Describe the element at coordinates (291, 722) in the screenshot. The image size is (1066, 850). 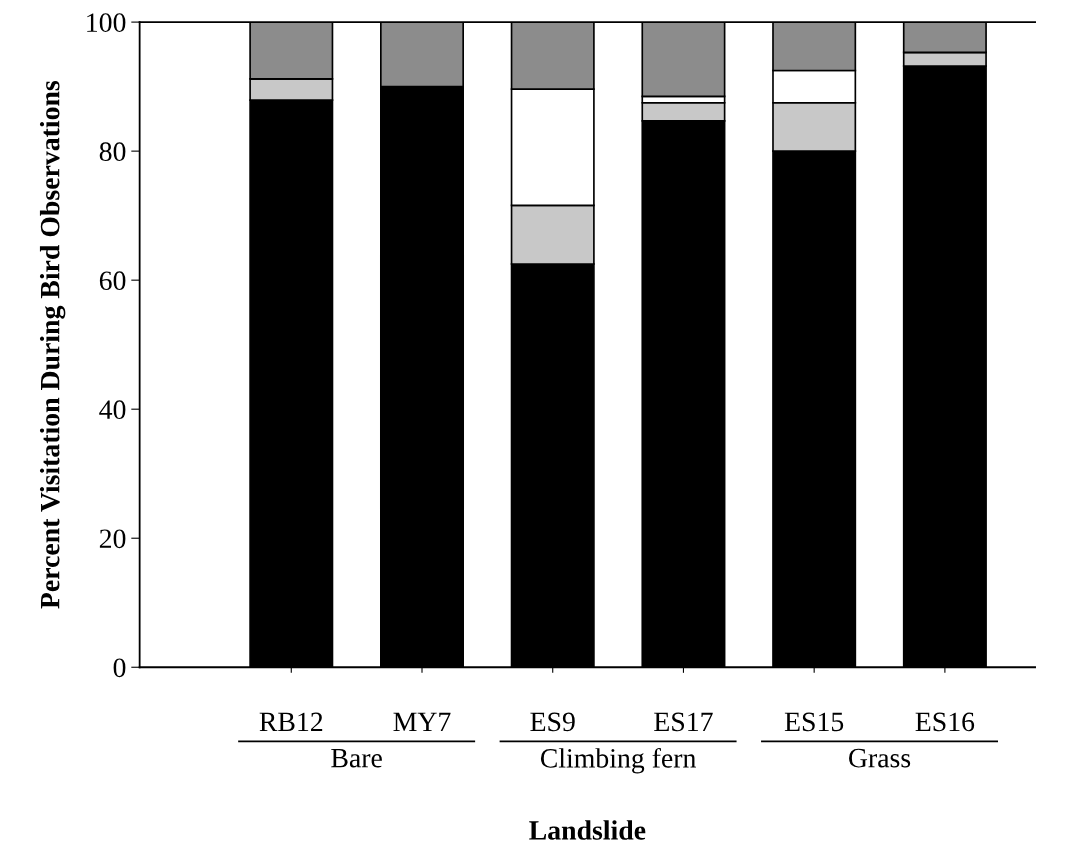
I see `x-tick-label: RB12` at that location.